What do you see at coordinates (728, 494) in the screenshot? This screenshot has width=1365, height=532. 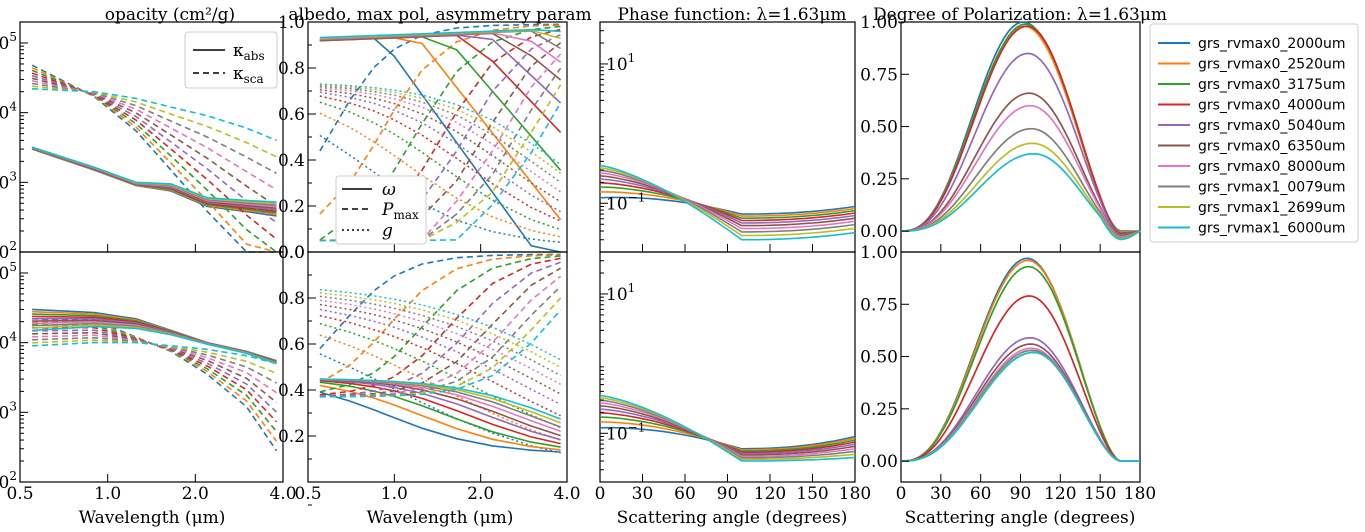 I see `phase-xtick-label: 90` at bounding box center [728, 494].